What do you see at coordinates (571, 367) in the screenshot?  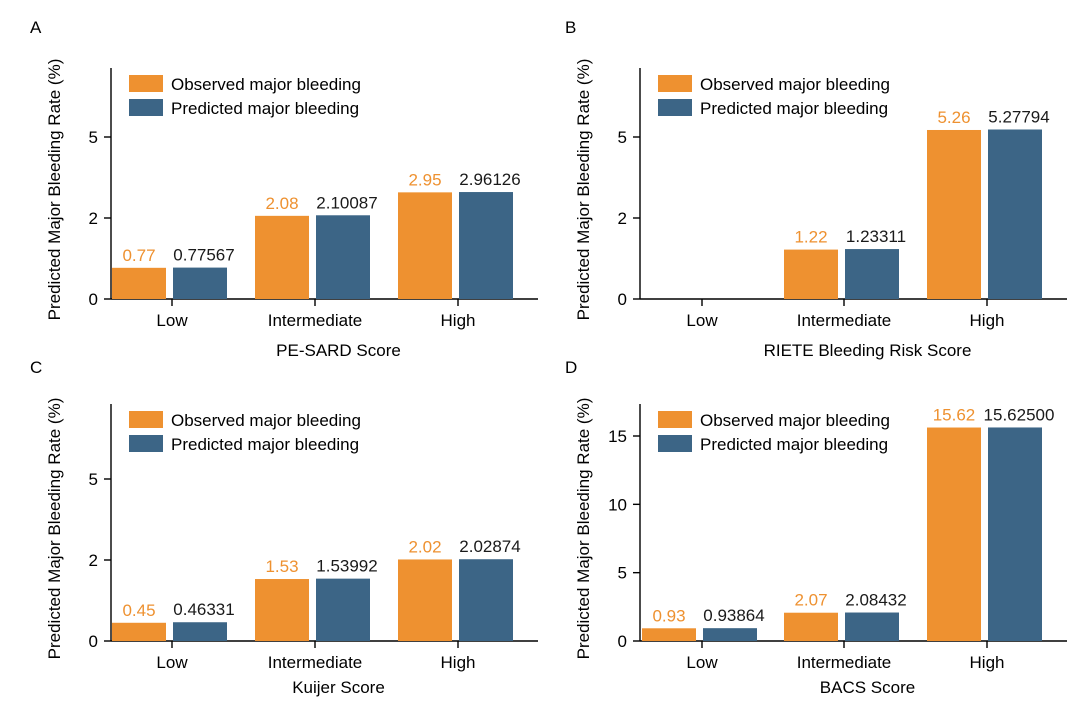 I see `panel-letter: D` at bounding box center [571, 367].